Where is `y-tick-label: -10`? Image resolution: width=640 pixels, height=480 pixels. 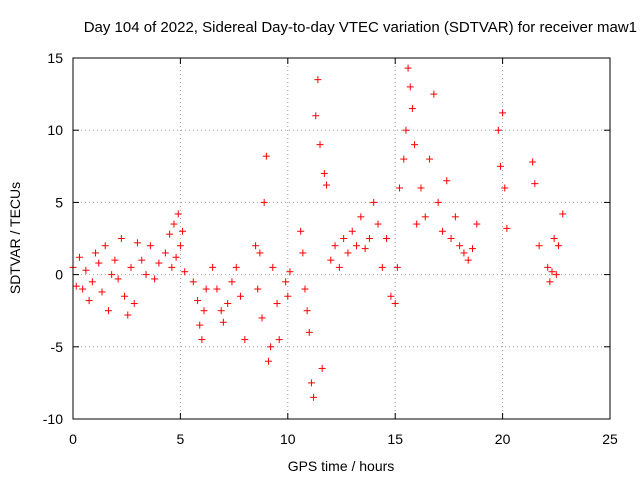 y-tick-label: -10 is located at coordinates (53, 419).